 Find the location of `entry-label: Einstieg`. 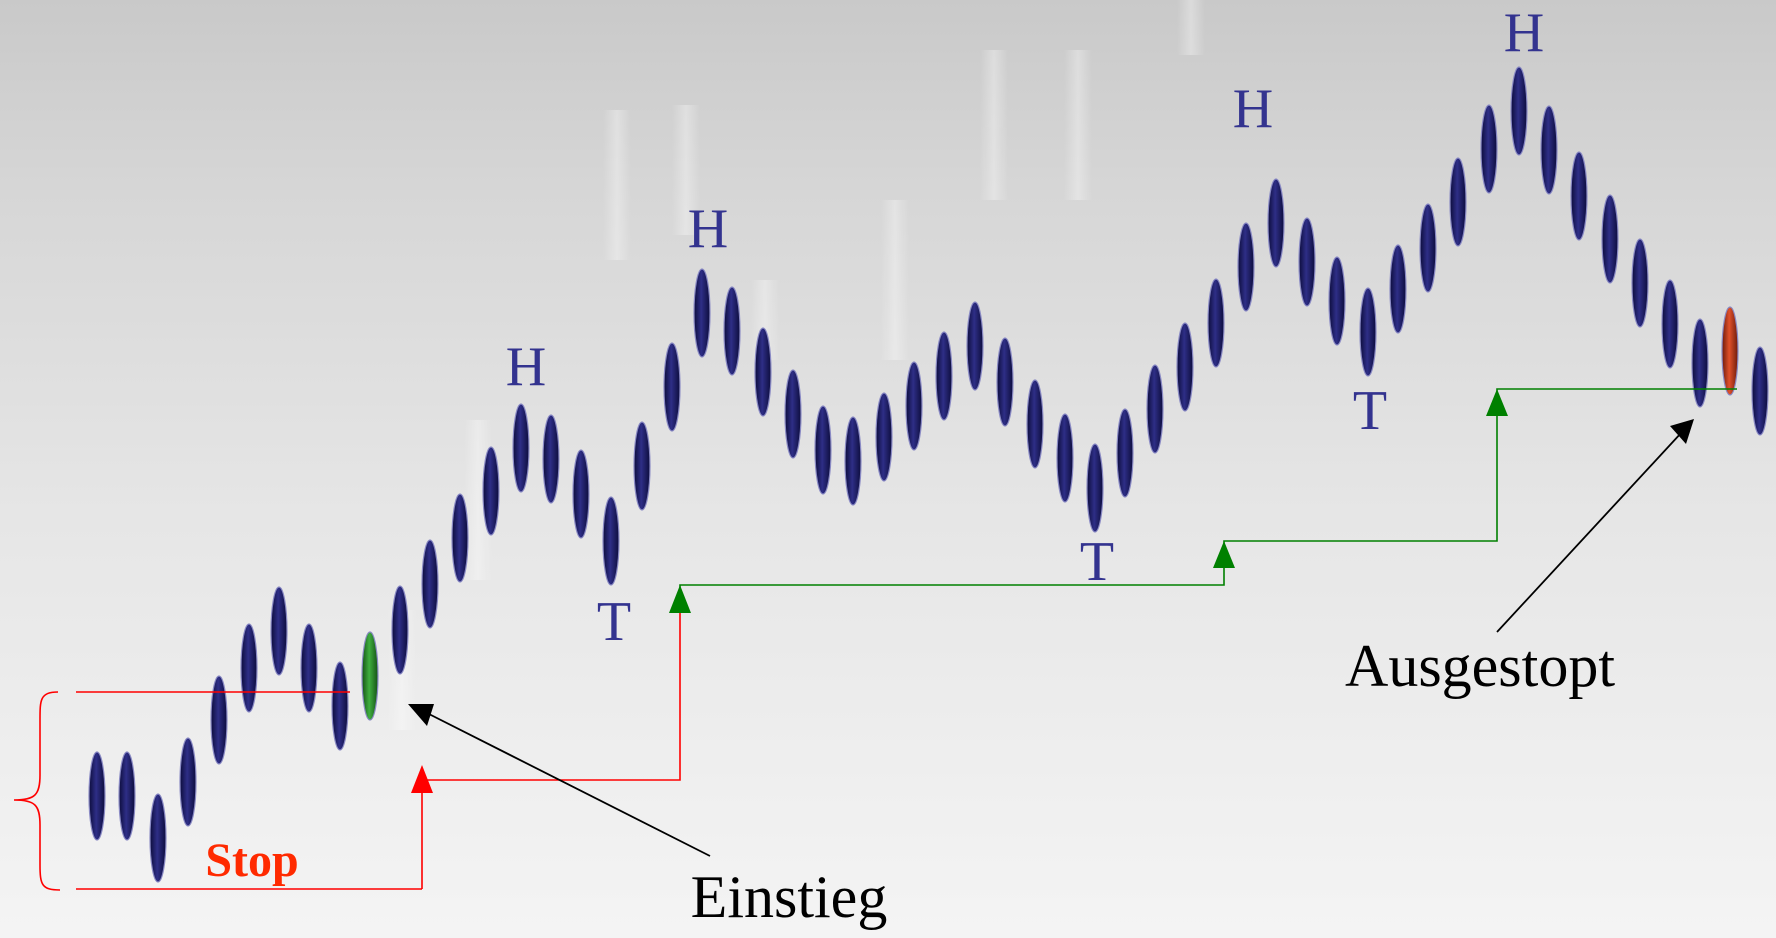

entry-label: Einstieg is located at coordinates (789, 897).